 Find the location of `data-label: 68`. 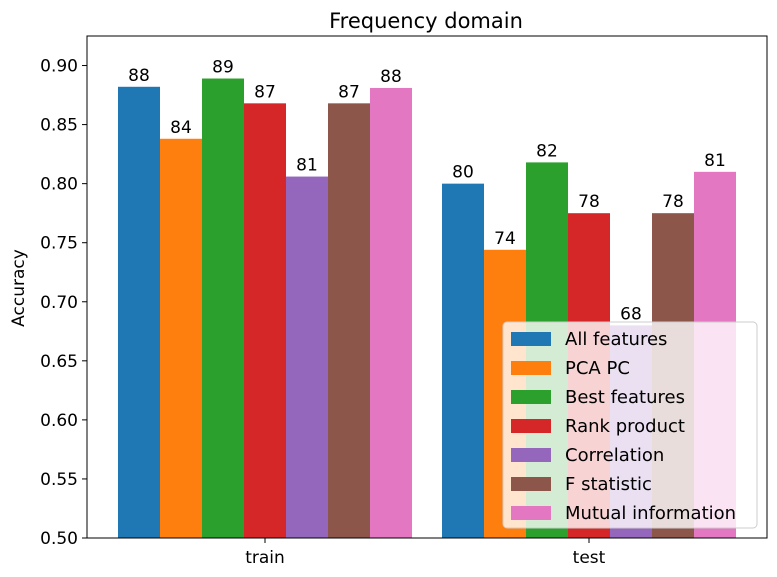

data-label: 68 is located at coordinates (631, 314).